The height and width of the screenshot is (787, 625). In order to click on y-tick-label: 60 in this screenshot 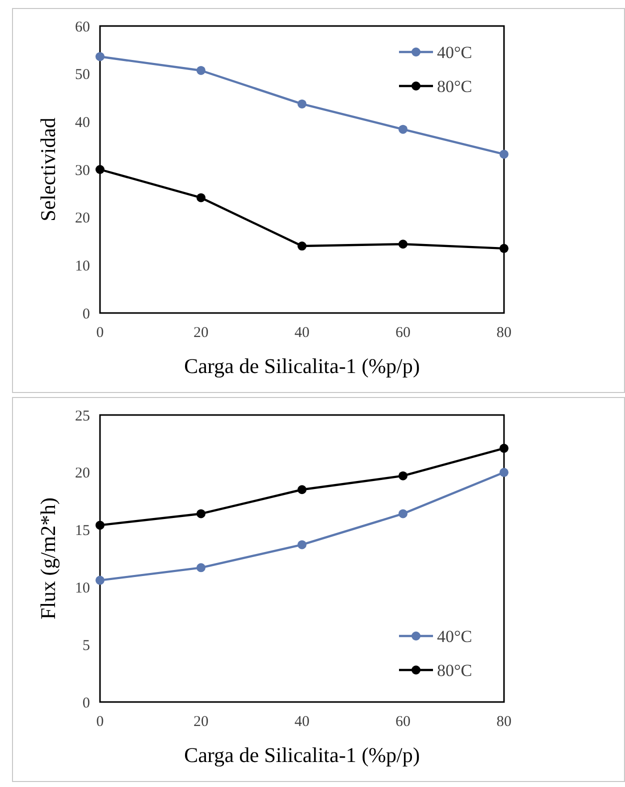, I will do `click(82, 27)`.